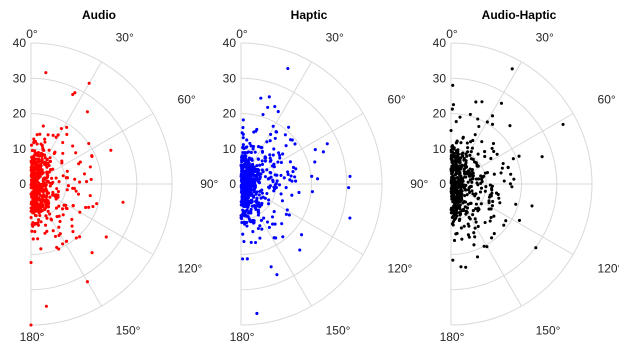 Image resolution: width=619 pixels, height=344 pixels. What do you see at coordinates (128, 331) in the screenshot?
I see `theta-tick-label: 150°` at bounding box center [128, 331].